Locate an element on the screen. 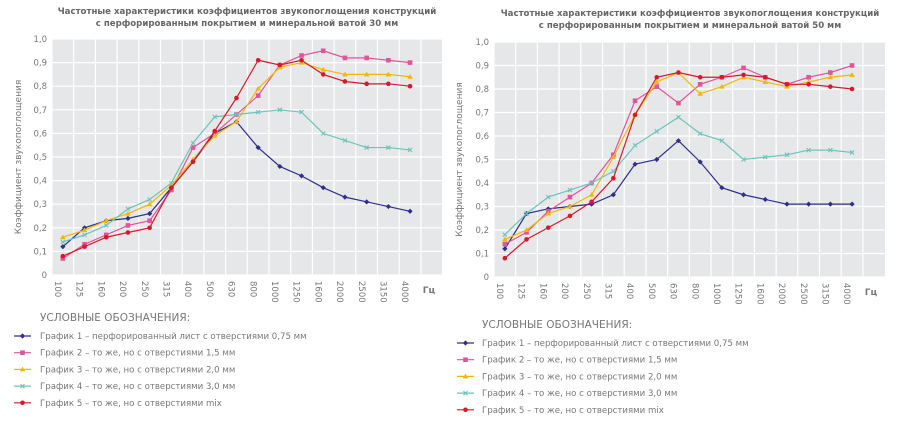  y-tick-label: 0,9 is located at coordinates (40, 64).